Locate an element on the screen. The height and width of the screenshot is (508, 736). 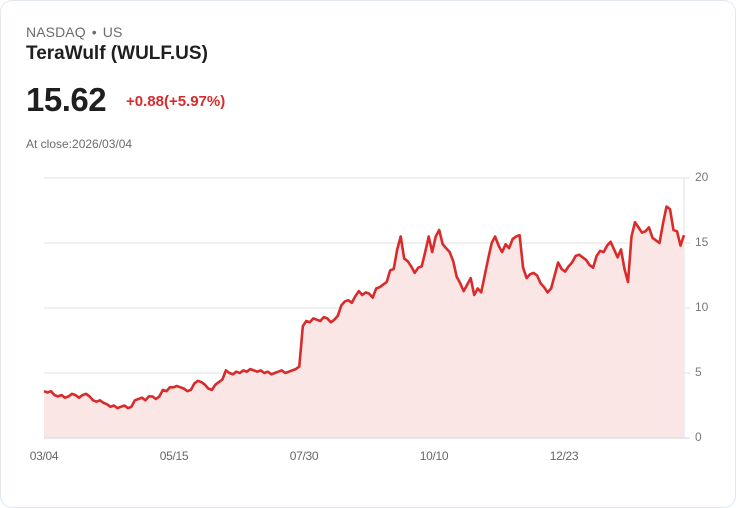
current-price: 15.62 is located at coordinates (66, 99).